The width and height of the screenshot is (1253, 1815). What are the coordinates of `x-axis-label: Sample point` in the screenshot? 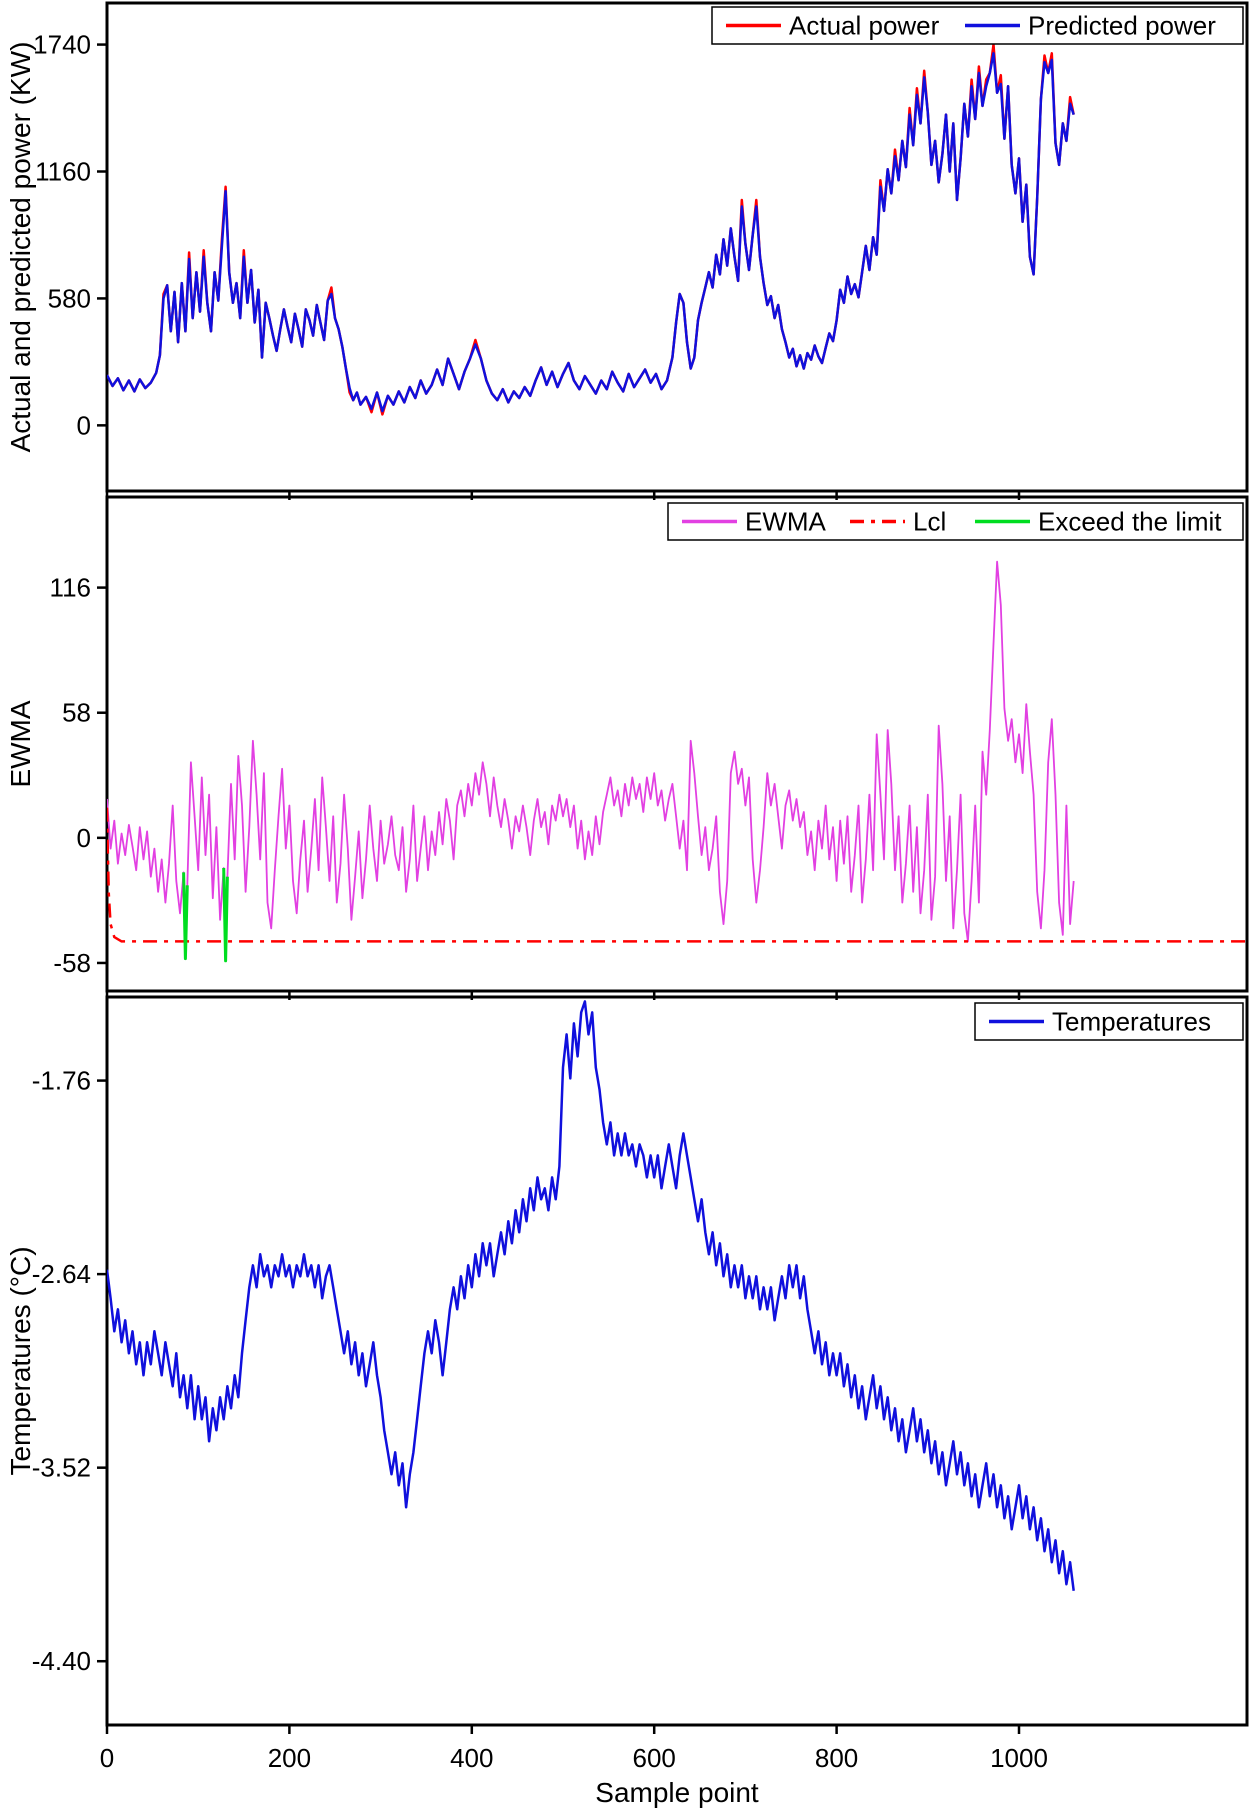 It's located at (677, 1792).